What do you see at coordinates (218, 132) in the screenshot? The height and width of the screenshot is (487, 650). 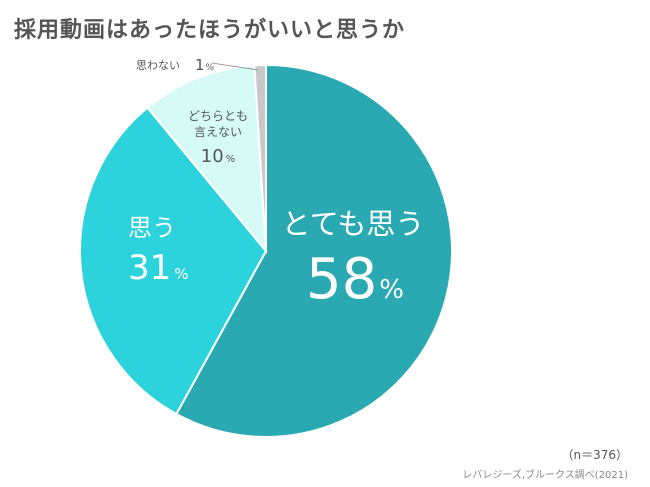 I see `slice-label-dochira-line2: 言えない` at bounding box center [218, 132].